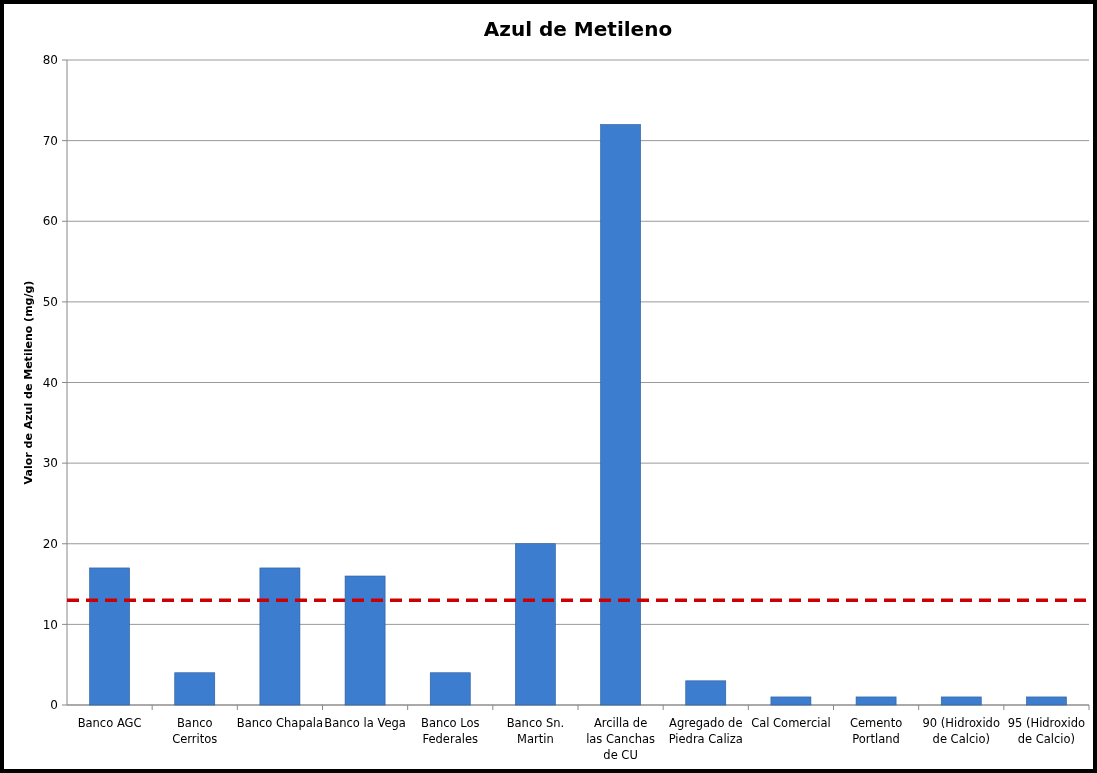  I want to click on x-tick-label: Banco la Vega, so click(365, 723).